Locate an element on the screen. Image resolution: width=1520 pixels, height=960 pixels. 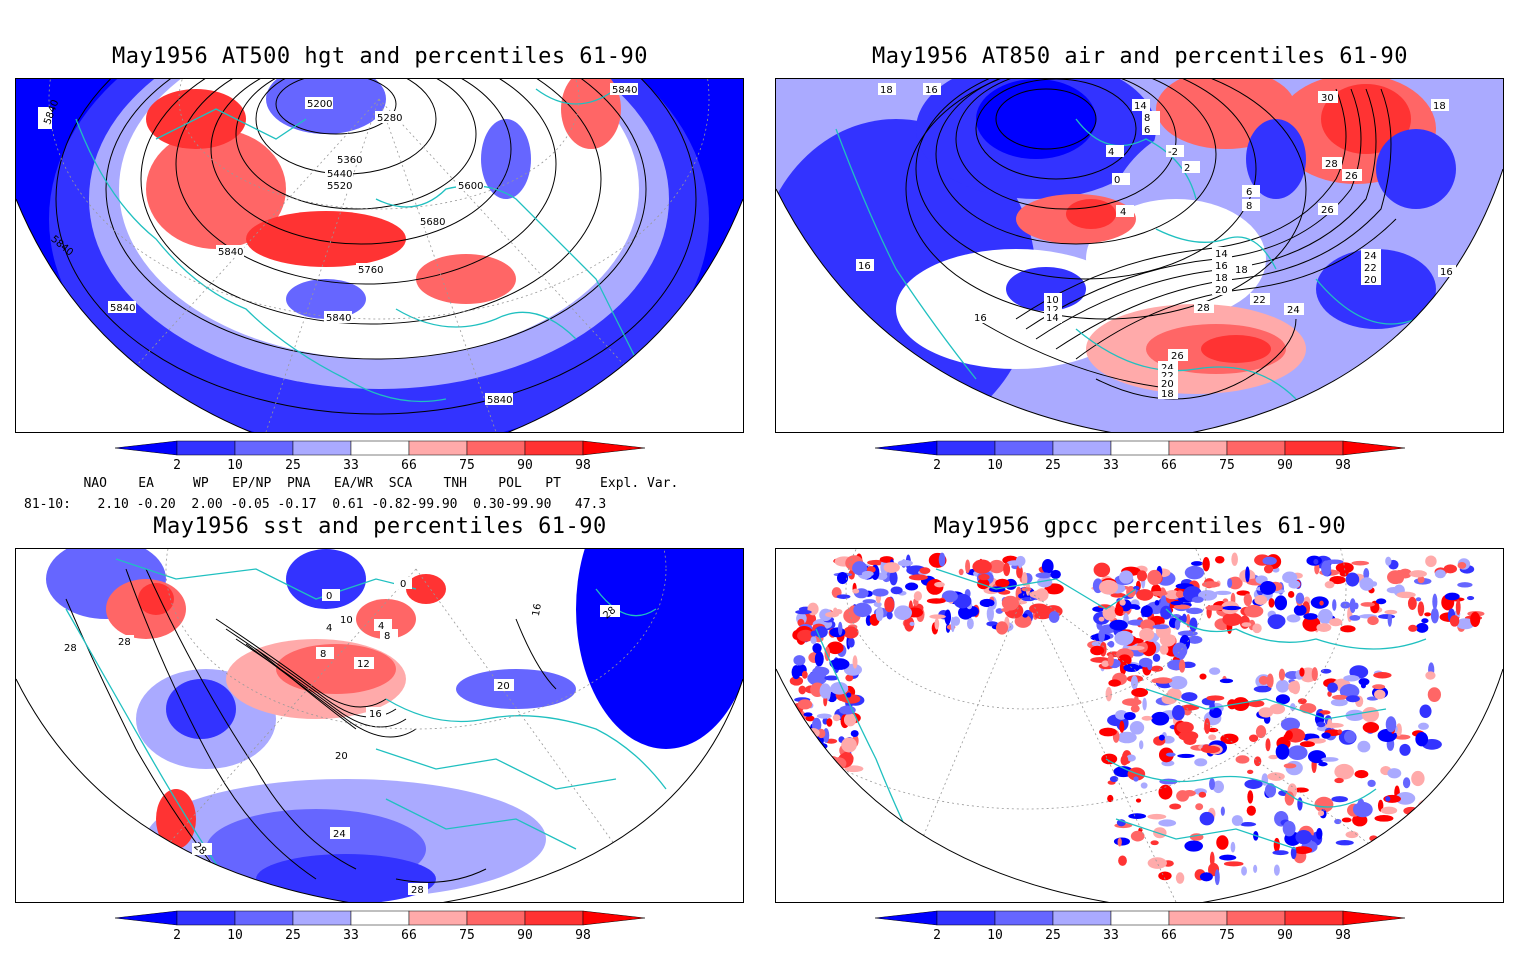
colorbar-labels: 2 10 25 33 66 75 90 98 is located at coordinates (1140, 936).